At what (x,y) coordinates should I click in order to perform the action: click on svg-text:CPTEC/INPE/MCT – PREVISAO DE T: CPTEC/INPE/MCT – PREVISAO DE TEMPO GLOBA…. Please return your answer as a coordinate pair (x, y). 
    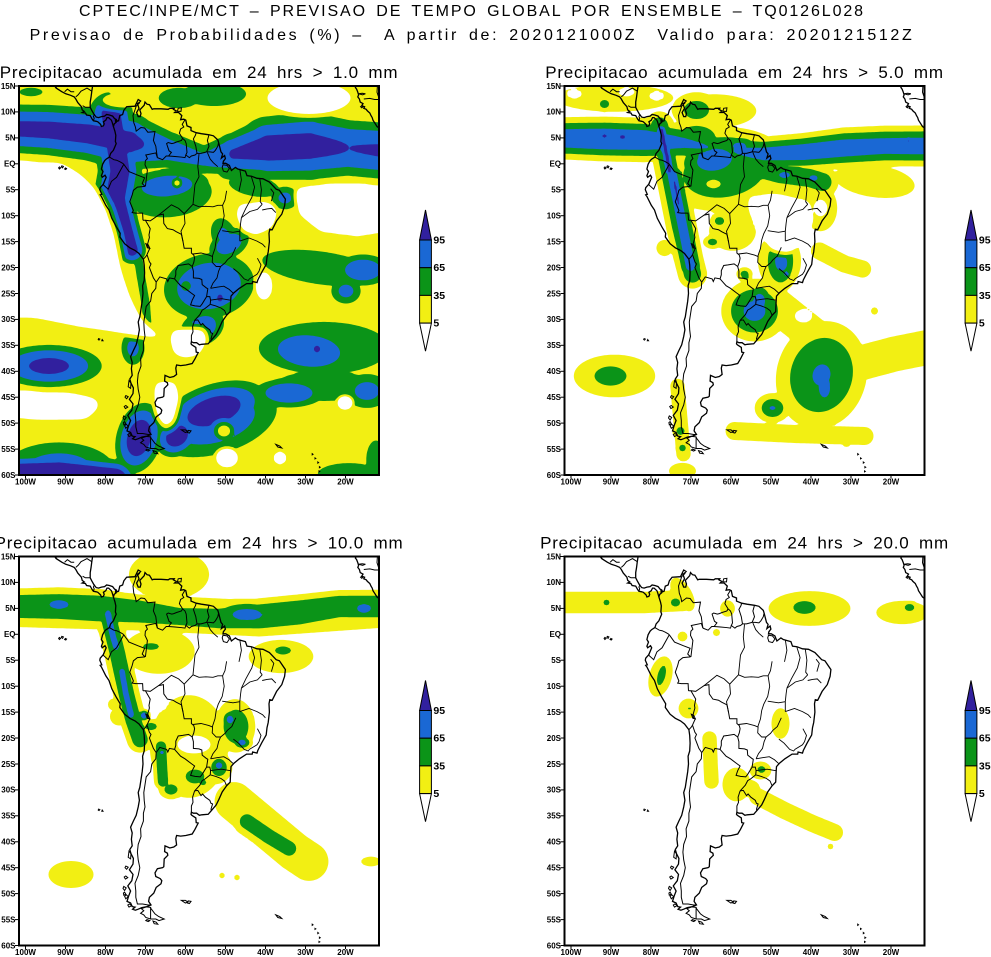
    Looking at the image, I should click on (472, 11).